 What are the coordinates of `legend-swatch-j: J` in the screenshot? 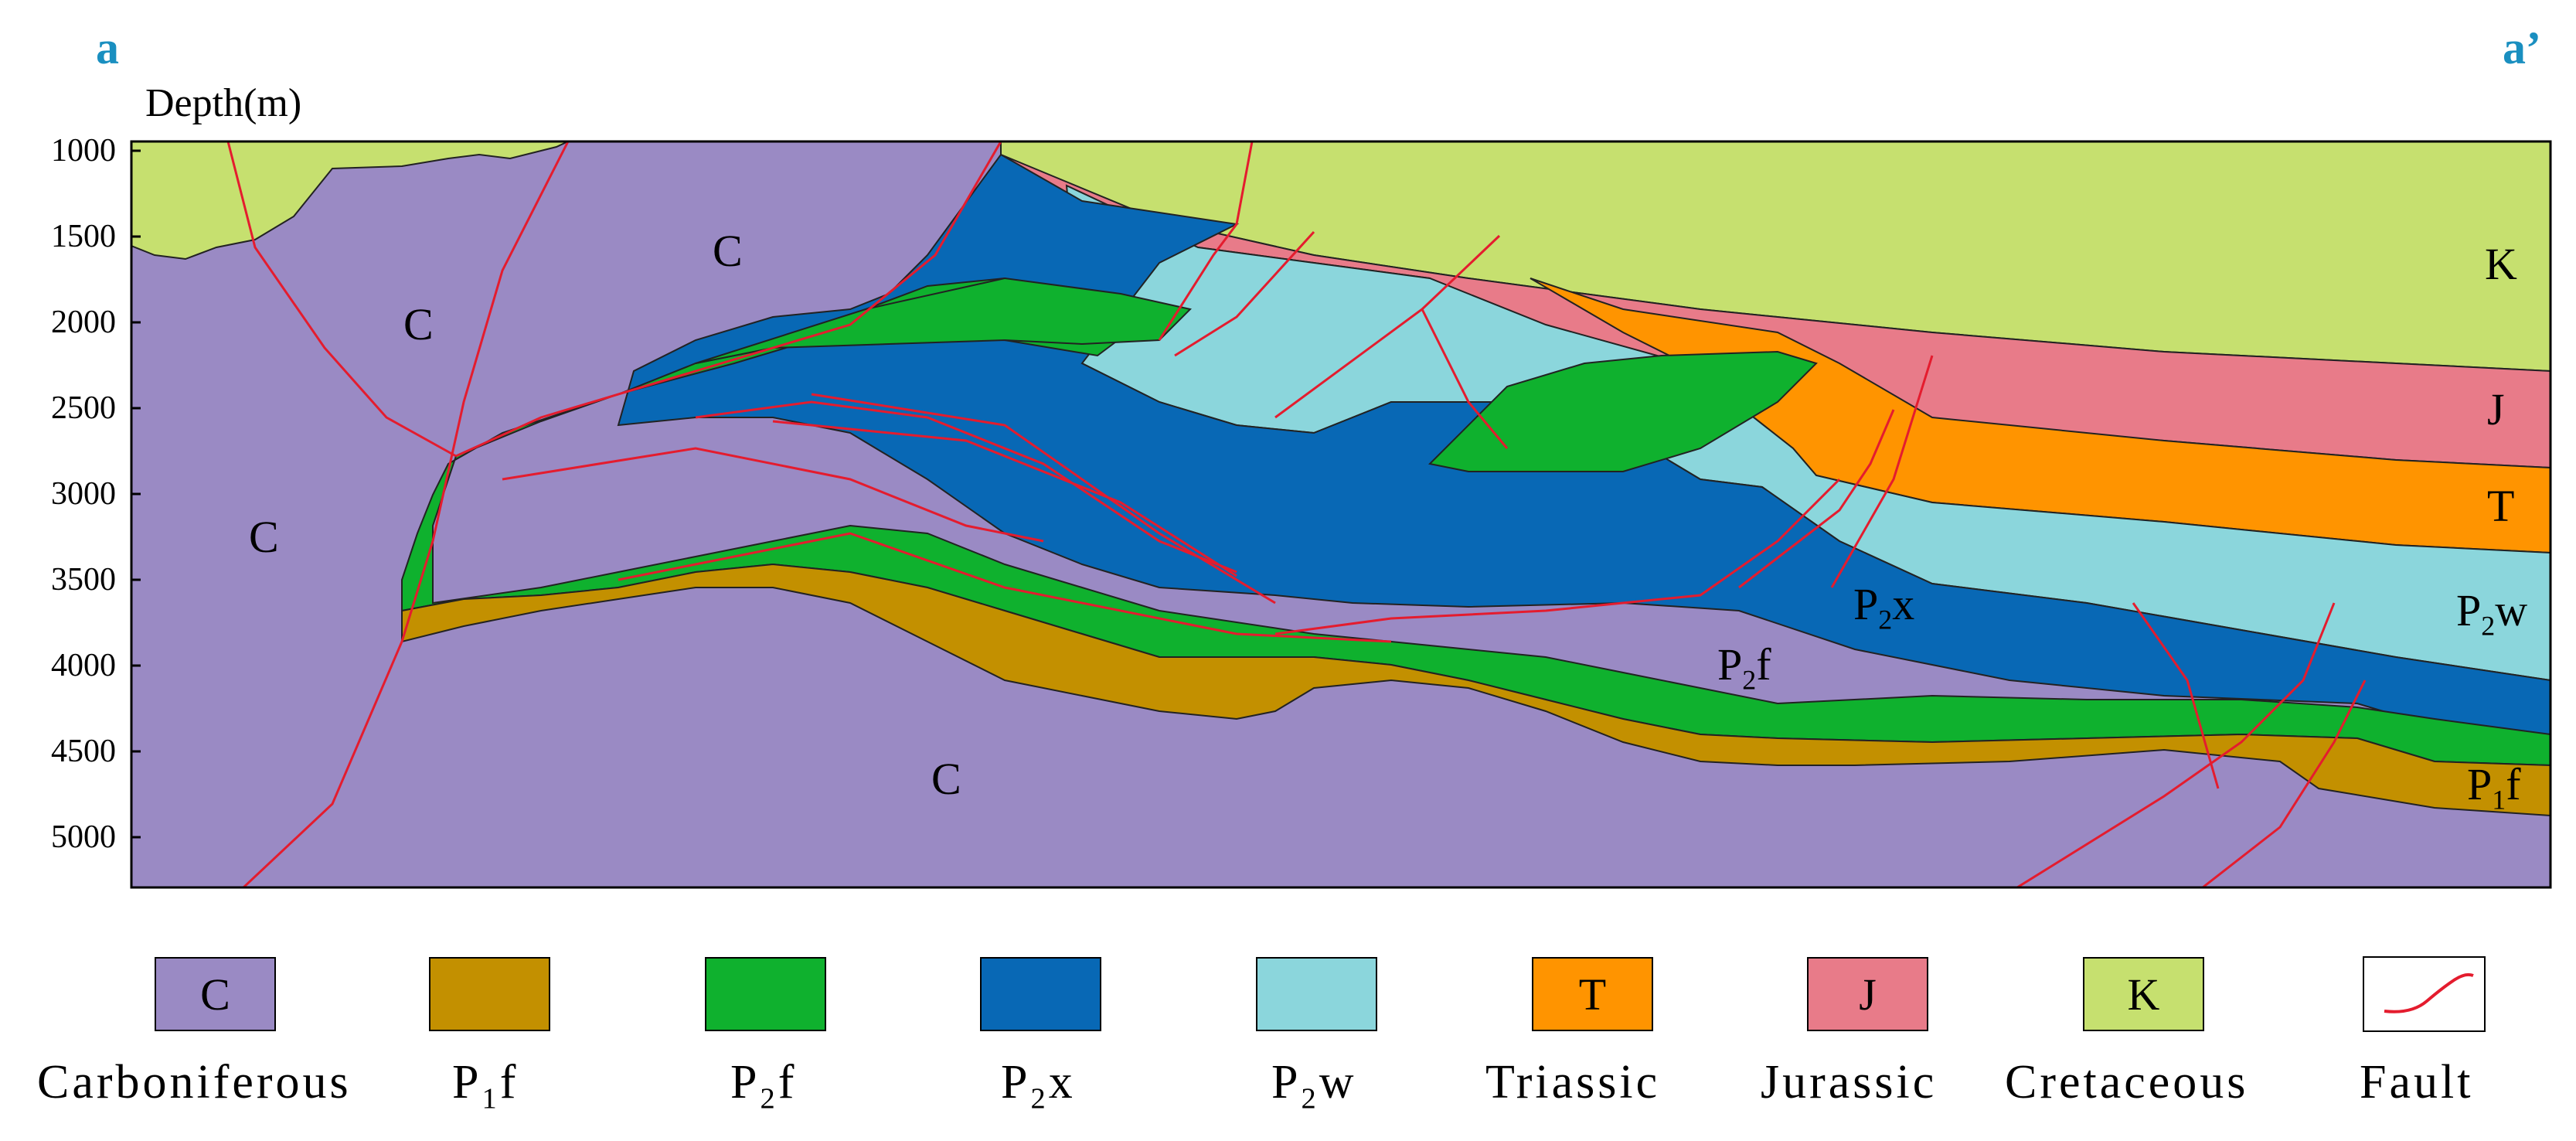 It's located at (1867, 994).